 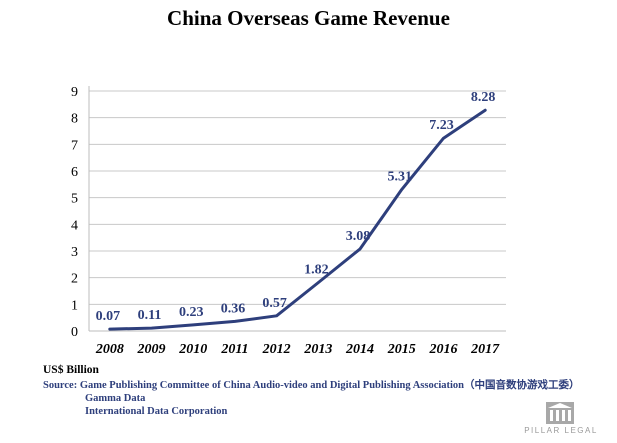 I want to click on source-line-3: International Data Corporation, so click(x=156, y=411).